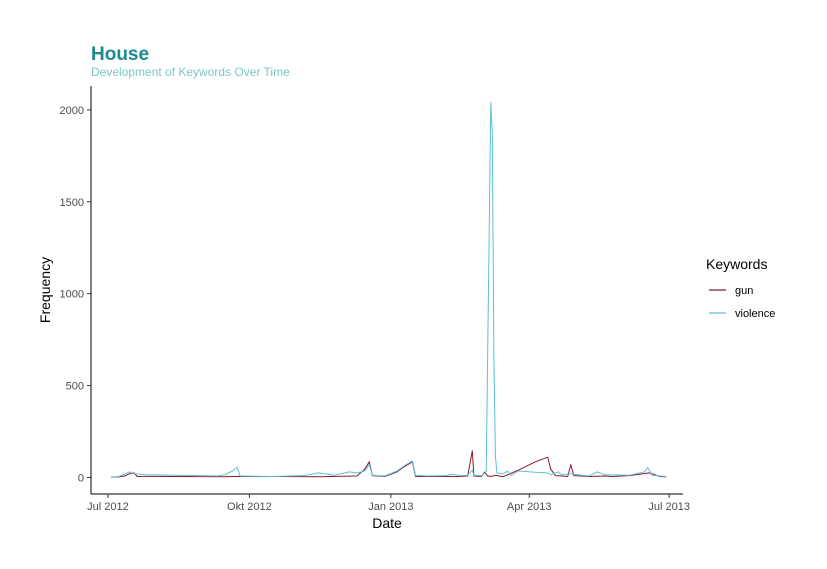 The image size is (827, 569). What do you see at coordinates (72, 203) in the screenshot?
I see `y-tick-label: 1500` at bounding box center [72, 203].